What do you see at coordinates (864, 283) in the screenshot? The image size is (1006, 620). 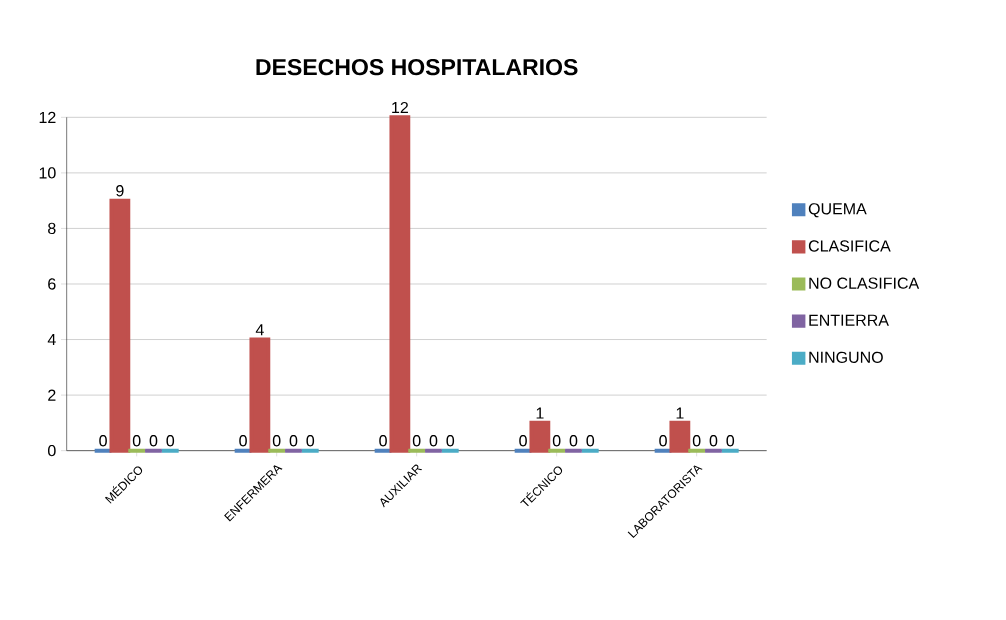 I see `legend-label: NO CLASIFICA` at bounding box center [864, 283].